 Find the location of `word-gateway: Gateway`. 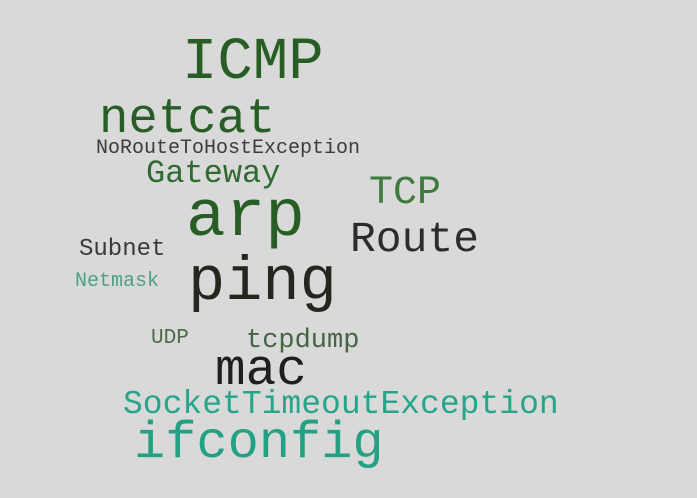

word-gateway: Gateway is located at coordinates (213, 173).